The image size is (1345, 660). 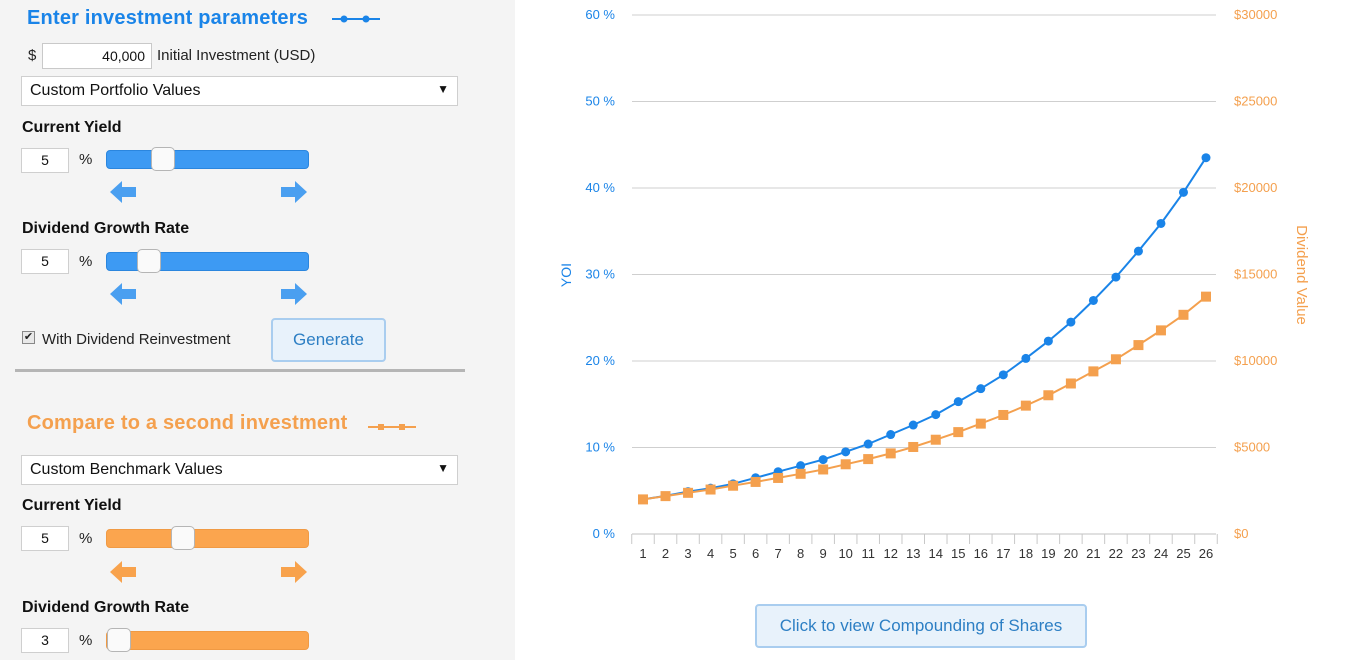 I want to click on left-tick-label: 60 %, so click(x=600, y=14).